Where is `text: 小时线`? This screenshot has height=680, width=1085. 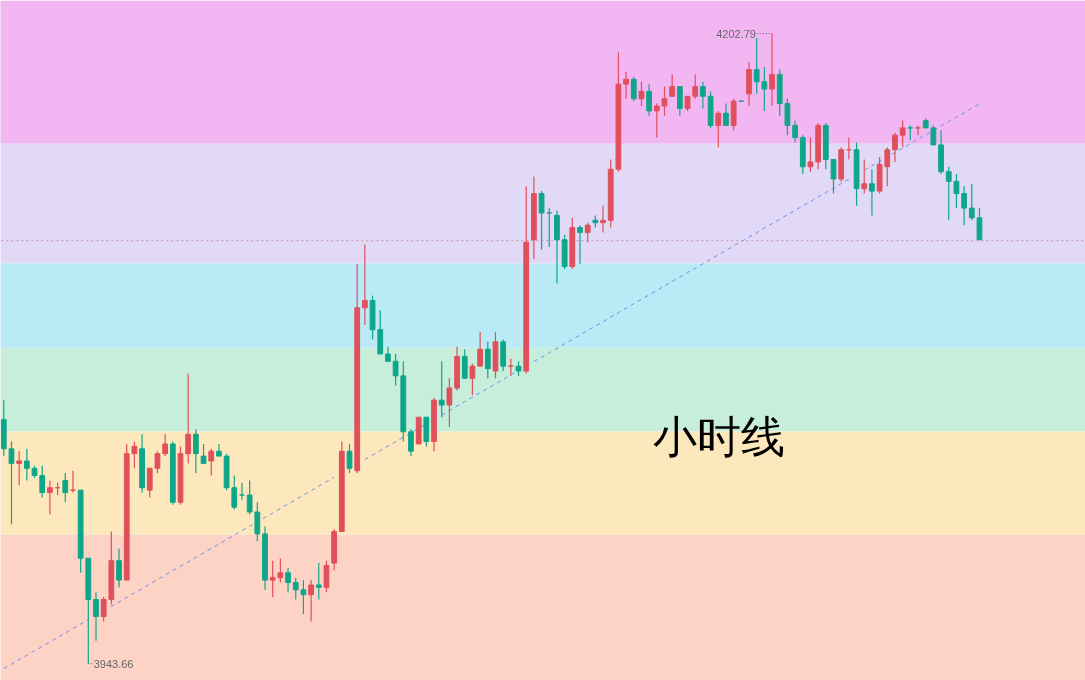 text: 小时线 is located at coordinates (718, 436).